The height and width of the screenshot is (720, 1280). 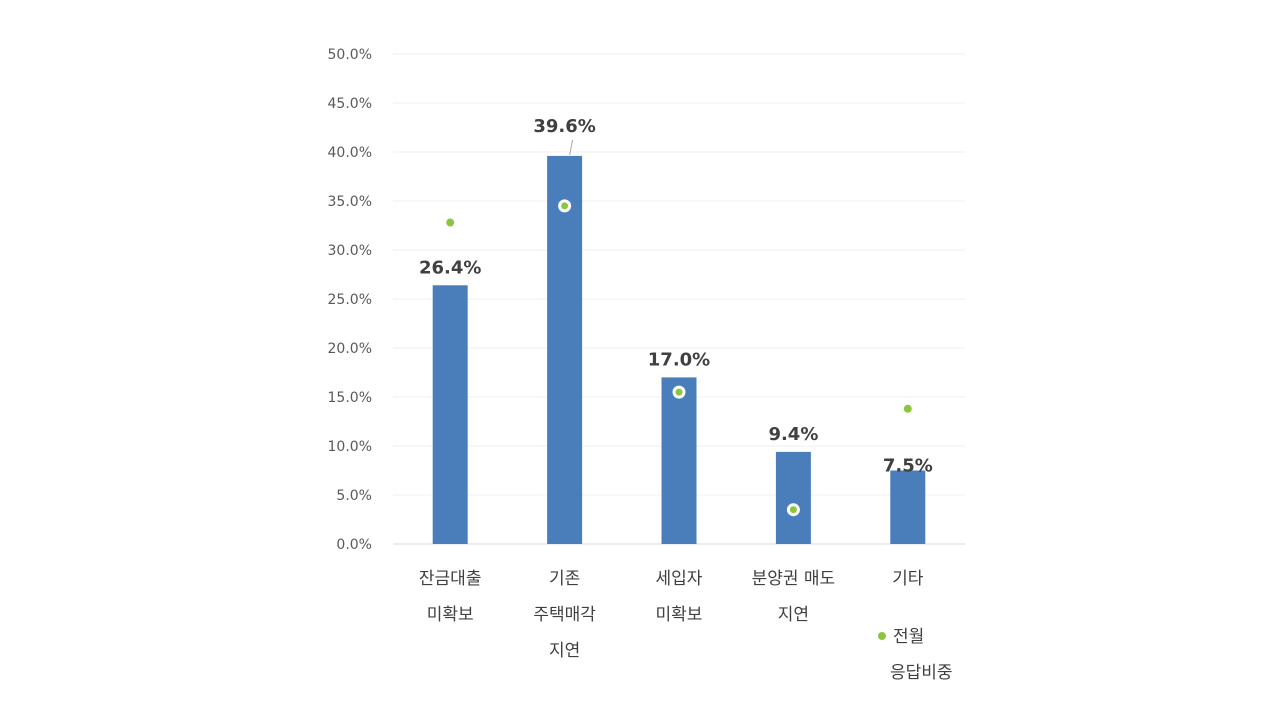 What do you see at coordinates (350, 153) in the screenshot?
I see `y-tick-label: 40.0%` at bounding box center [350, 153].